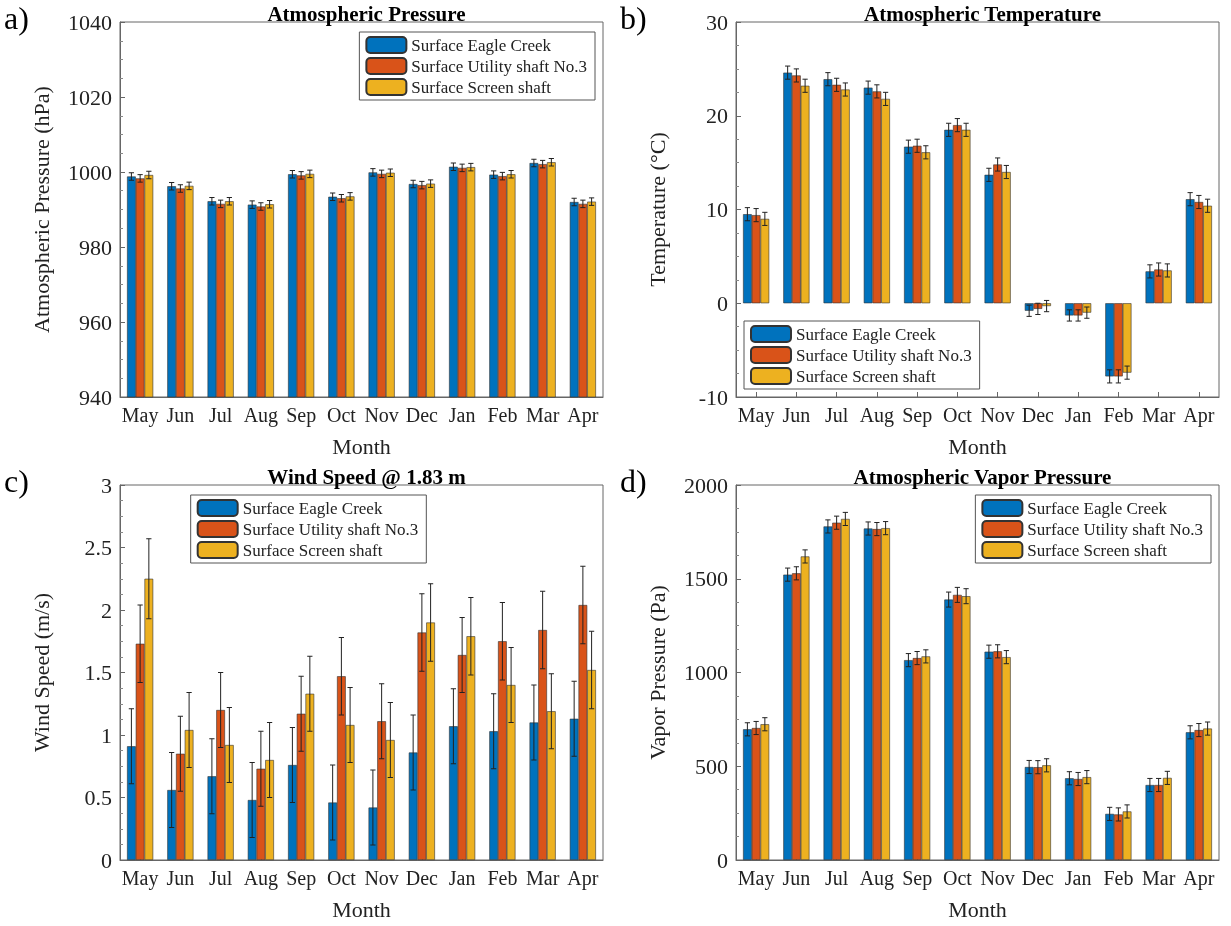 The image size is (1231, 926). I want to click on y-axis-title: Vapor Pressure (Pa), so click(657, 672).